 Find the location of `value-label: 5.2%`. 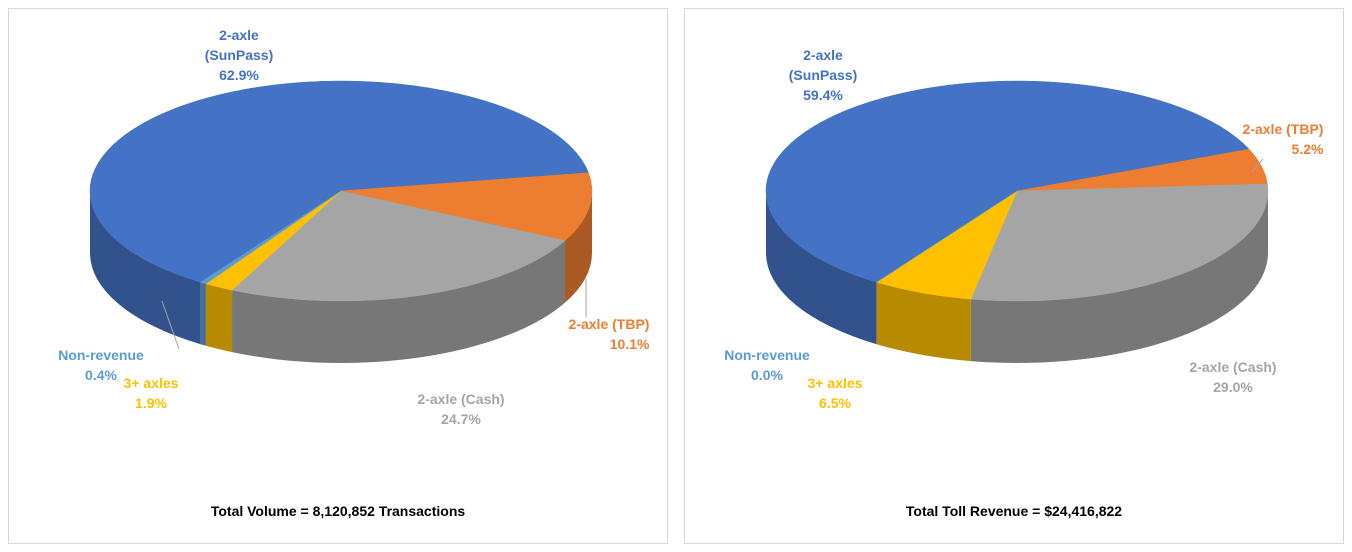

value-label: 5.2% is located at coordinates (1307, 149).